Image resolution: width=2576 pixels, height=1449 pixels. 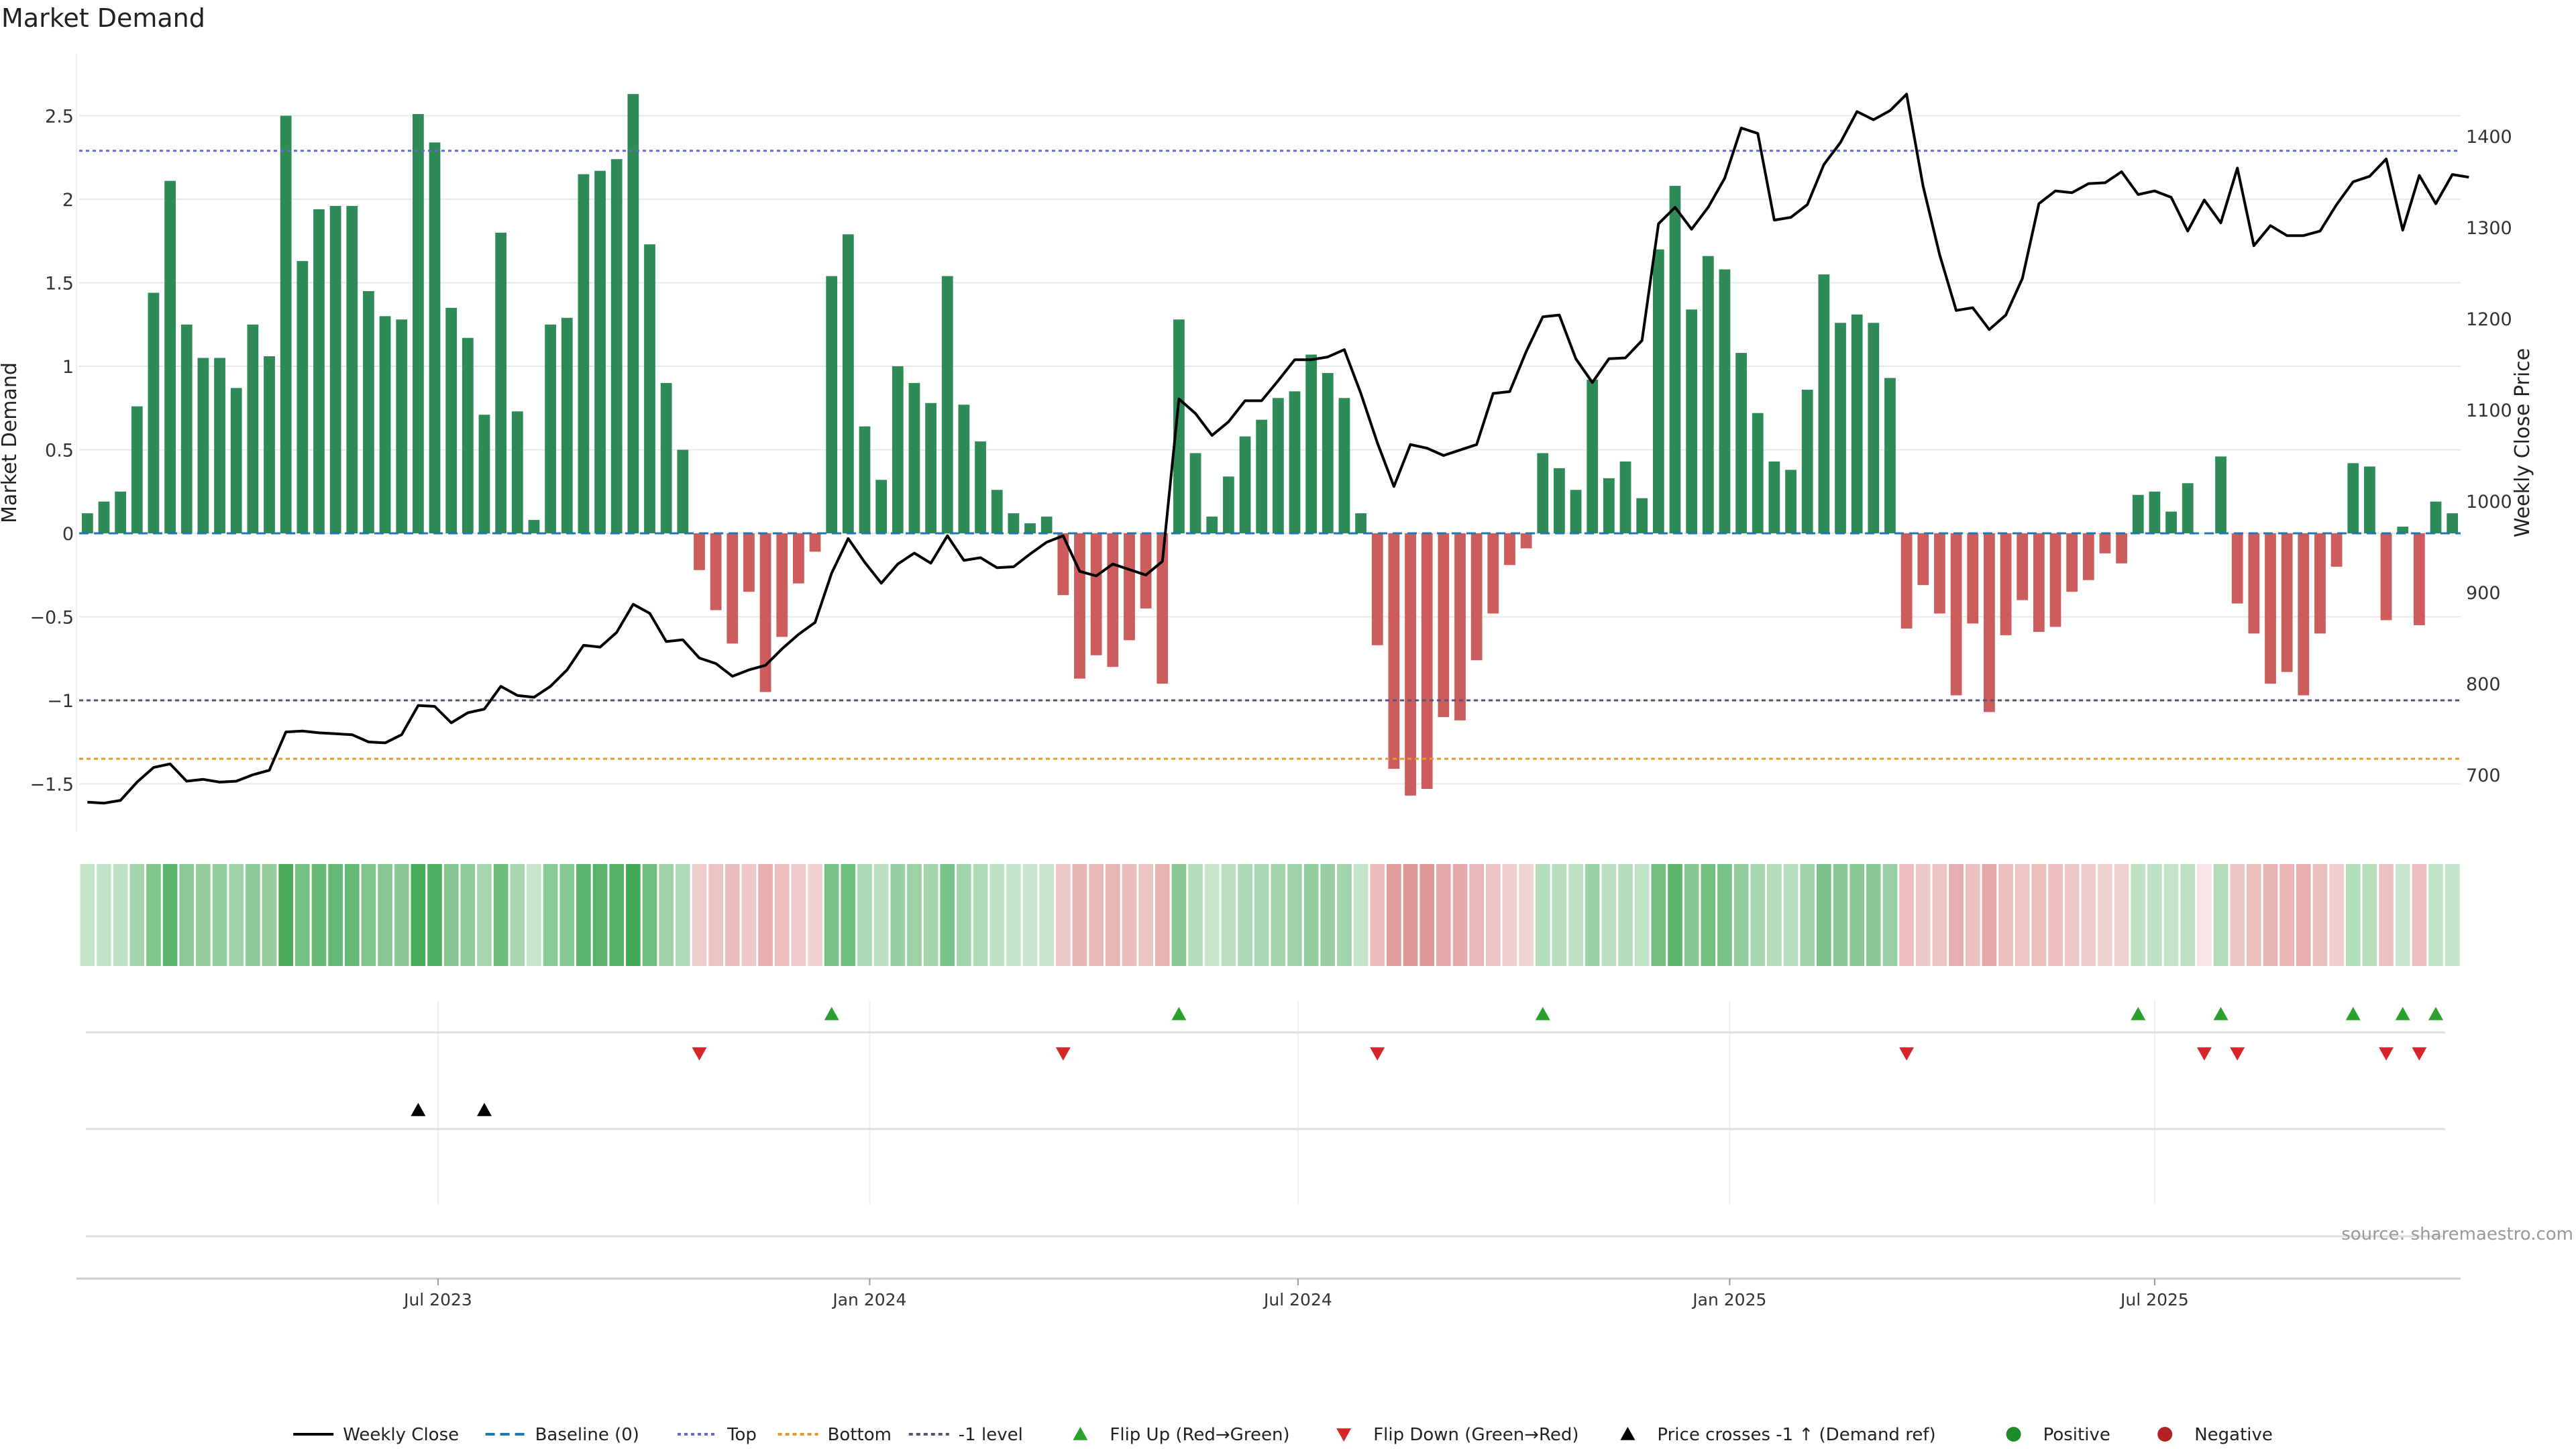 What do you see at coordinates (2489, 228) in the screenshot?
I see `y-tick-right: 1300` at bounding box center [2489, 228].